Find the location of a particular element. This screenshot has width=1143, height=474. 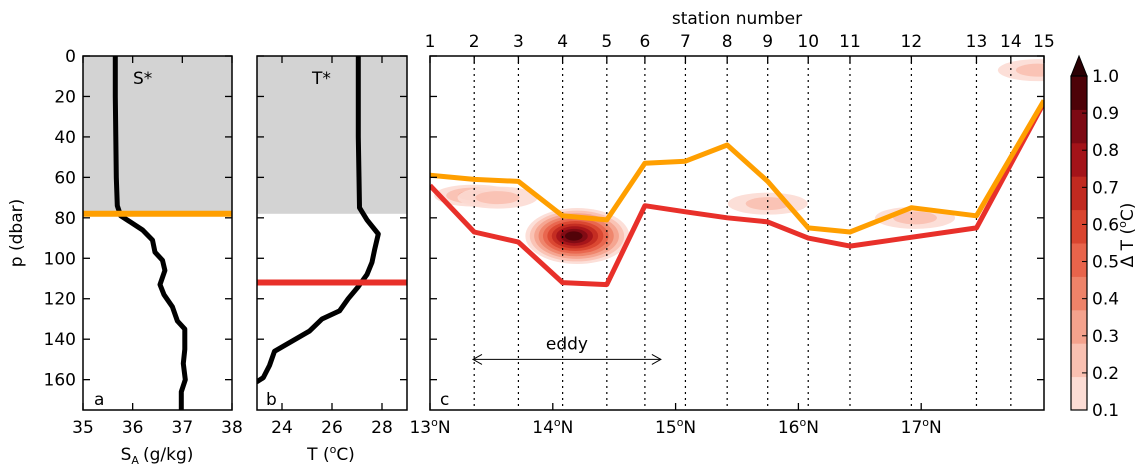

y-tick-label: 140 is located at coordinates (60, 340).